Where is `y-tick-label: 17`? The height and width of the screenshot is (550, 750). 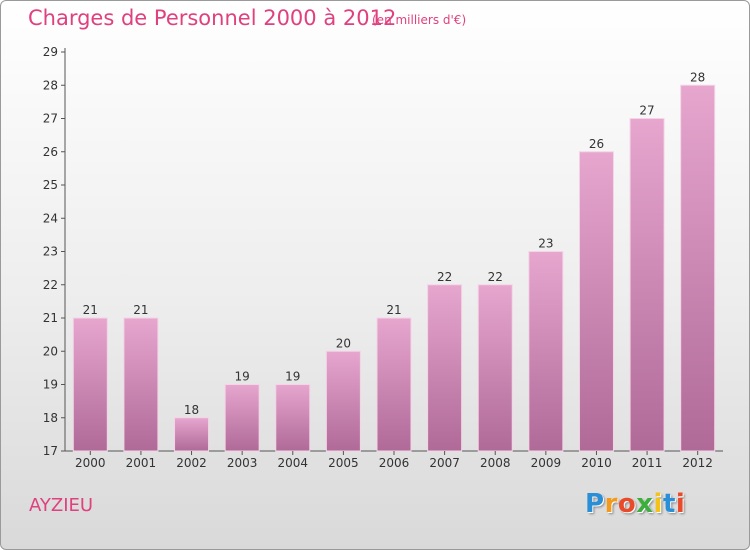 y-tick-label: 17 is located at coordinates (50, 451).